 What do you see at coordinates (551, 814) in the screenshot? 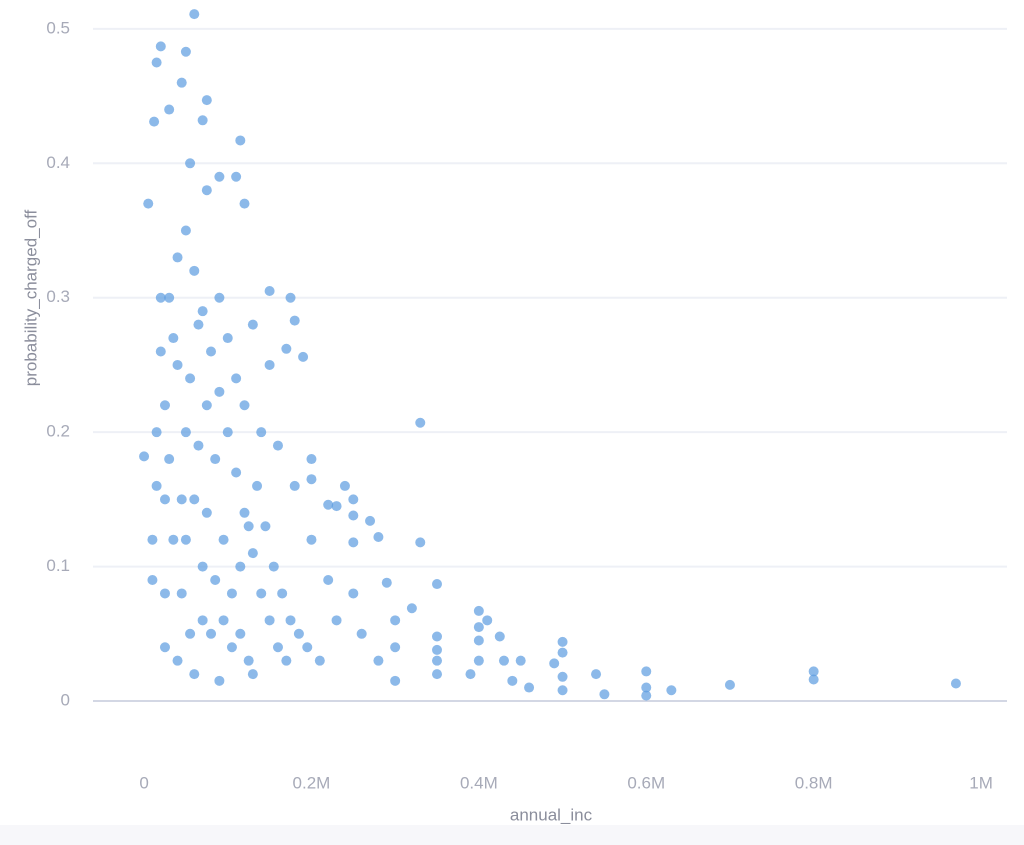
I see `x-axis-title: annual_inc` at bounding box center [551, 814].